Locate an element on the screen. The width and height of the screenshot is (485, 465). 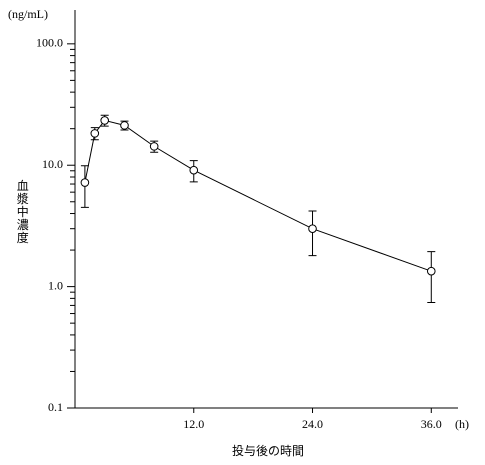
y-tick-label: 100.0 is located at coordinates (49, 43).